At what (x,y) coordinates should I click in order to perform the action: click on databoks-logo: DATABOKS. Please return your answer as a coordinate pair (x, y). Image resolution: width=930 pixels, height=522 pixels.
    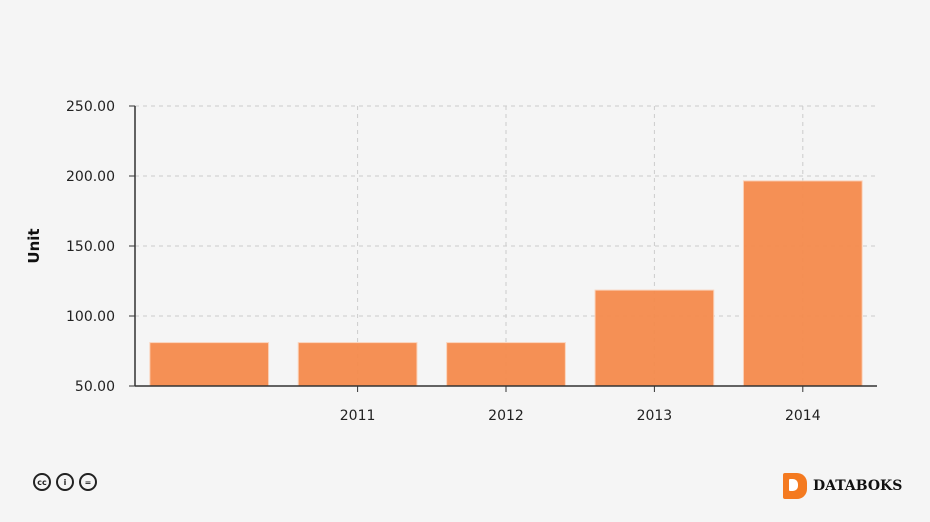
    Looking at the image, I should click on (842, 486).